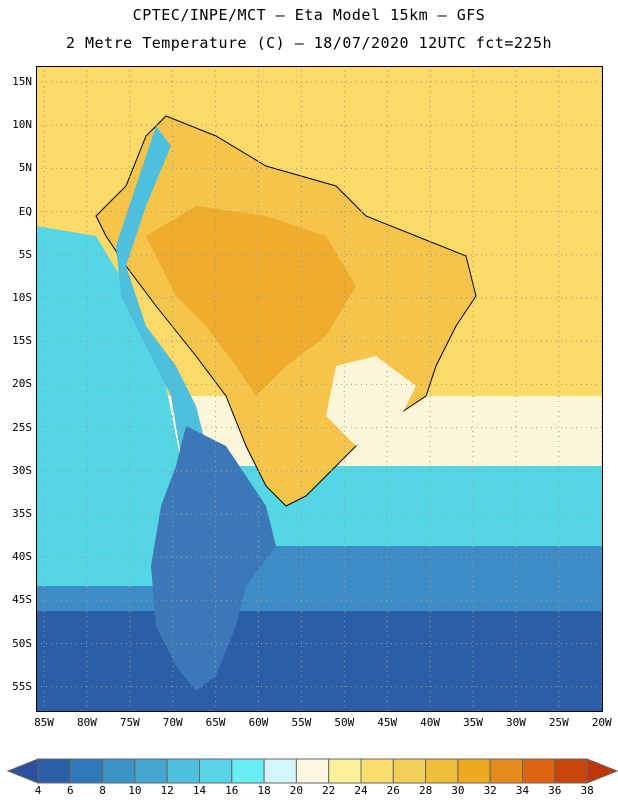  Describe the element at coordinates (25, 254) in the screenshot. I see `latitude-label: 5S` at that location.